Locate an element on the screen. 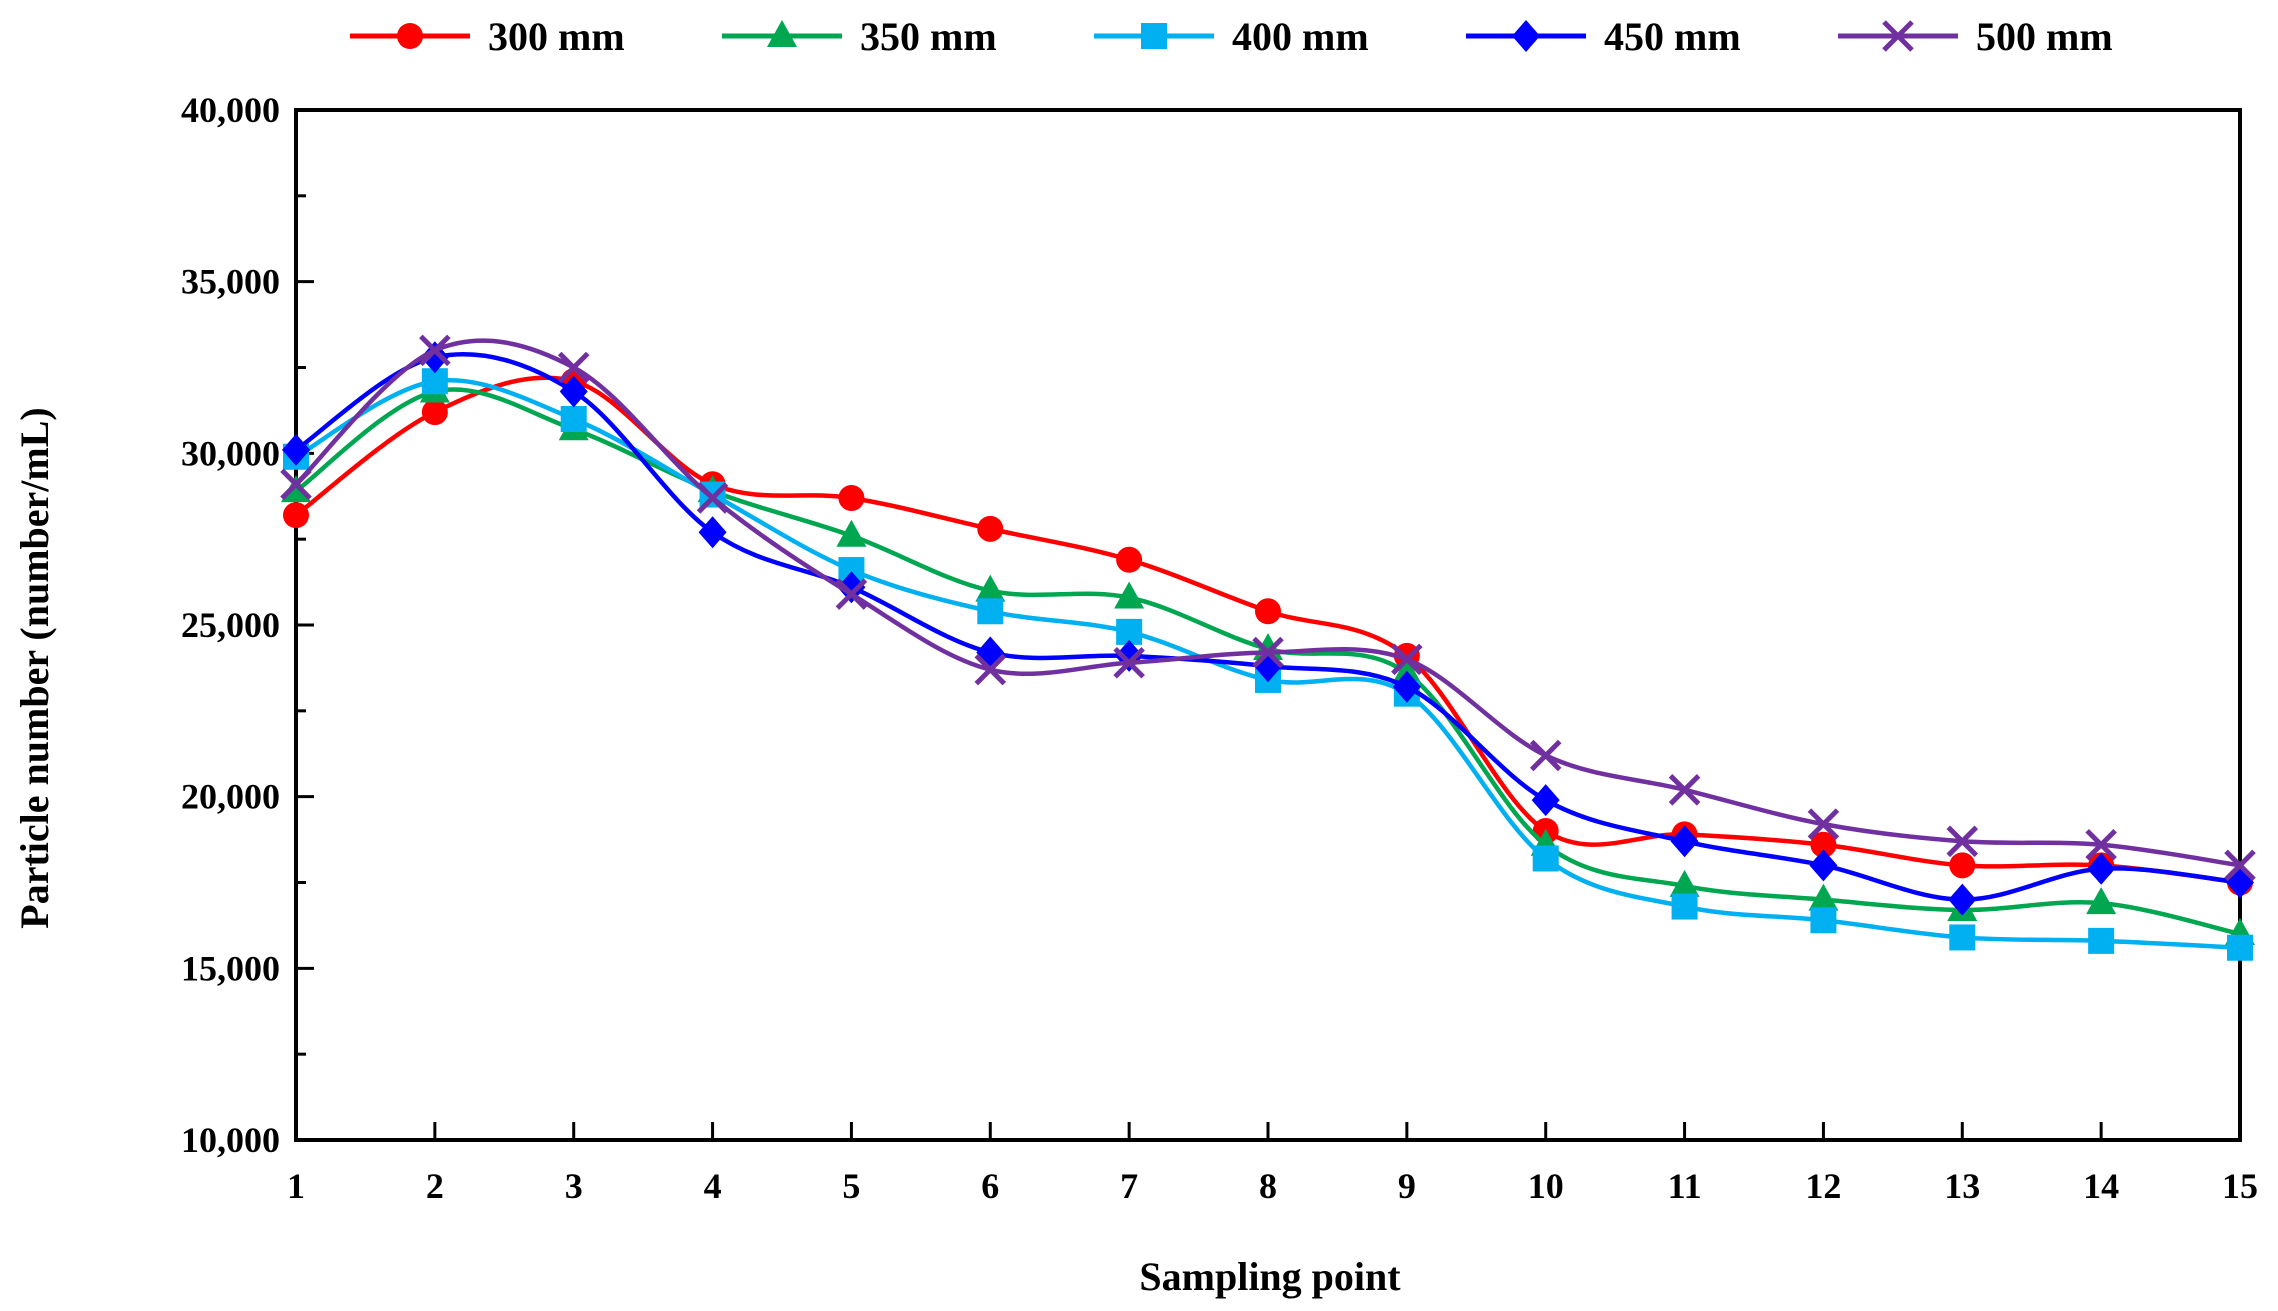 This screenshot has width=2278, height=1311. x-tick-label: 10 is located at coordinates (1546, 1186).